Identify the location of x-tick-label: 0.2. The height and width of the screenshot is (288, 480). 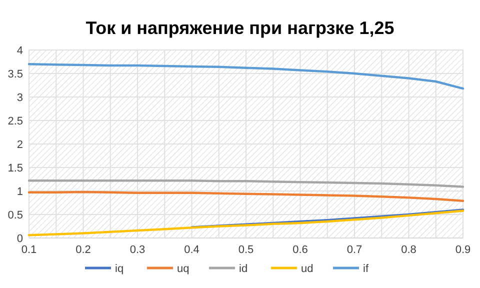
(83, 250).